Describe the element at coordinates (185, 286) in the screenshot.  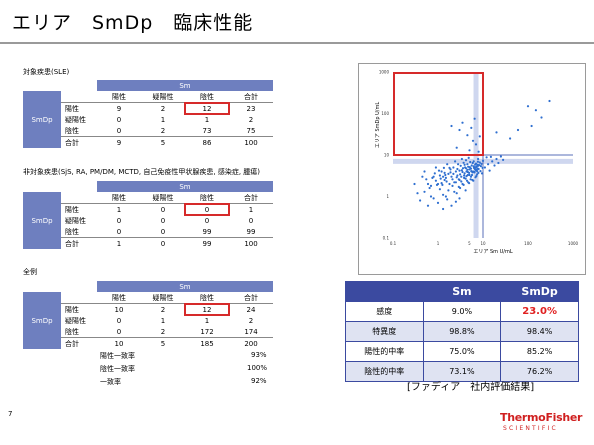
I see `table3-col-group: Sm` at that location.